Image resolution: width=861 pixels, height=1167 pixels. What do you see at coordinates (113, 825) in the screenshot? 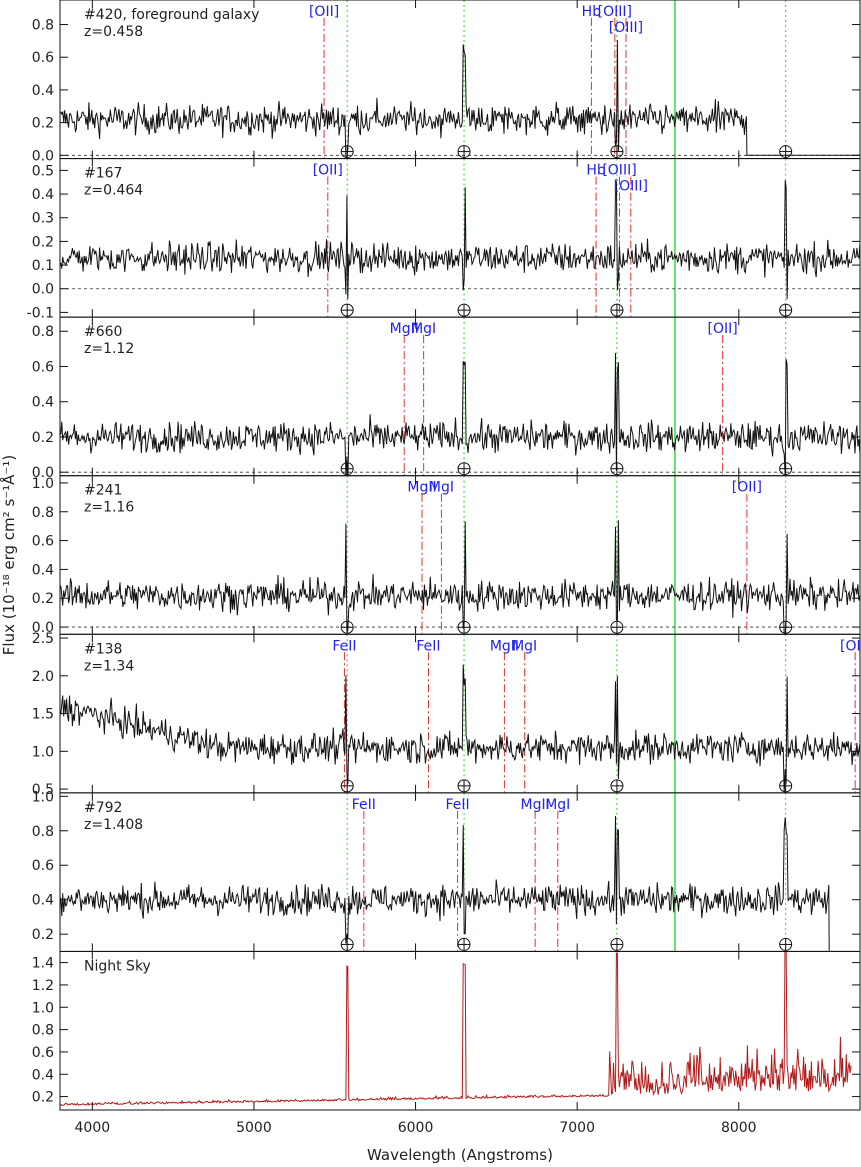
I see `panel-redshift: z=1.408` at bounding box center [113, 825].